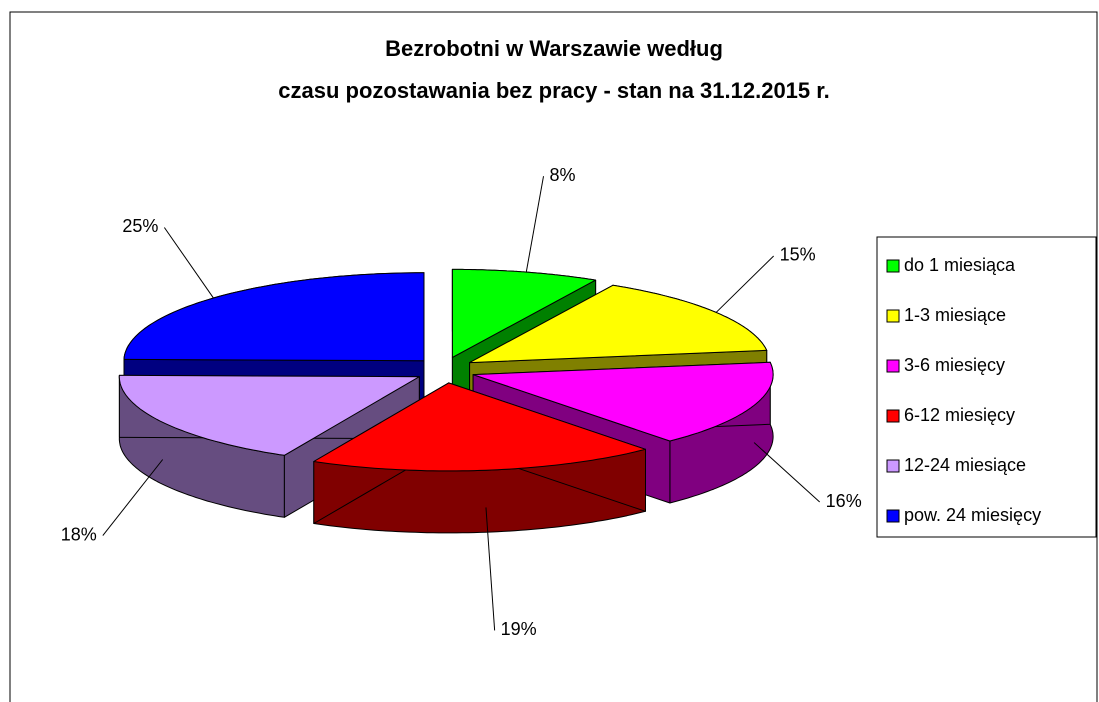 The height and width of the screenshot is (702, 1099). What do you see at coordinates (519, 629) in the screenshot?
I see `data-label: 19%` at bounding box center [519, 629].